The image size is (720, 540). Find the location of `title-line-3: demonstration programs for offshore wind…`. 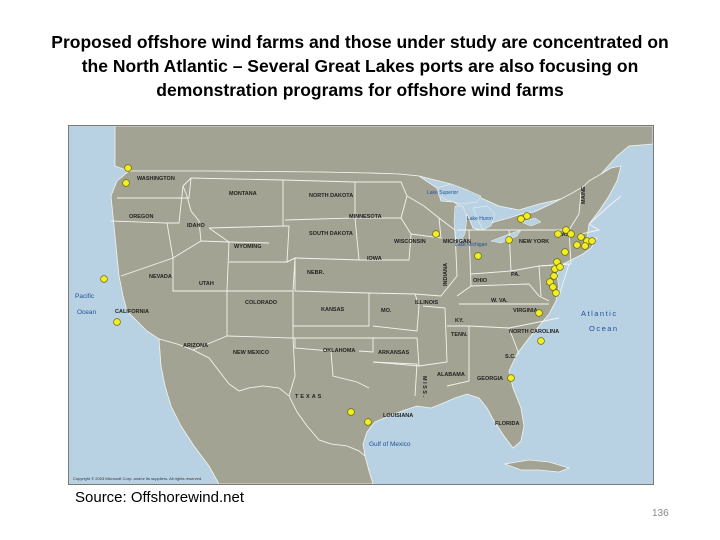

title-line-3: demonstration programs for offshore wind… is located at coordinates (360, 90).